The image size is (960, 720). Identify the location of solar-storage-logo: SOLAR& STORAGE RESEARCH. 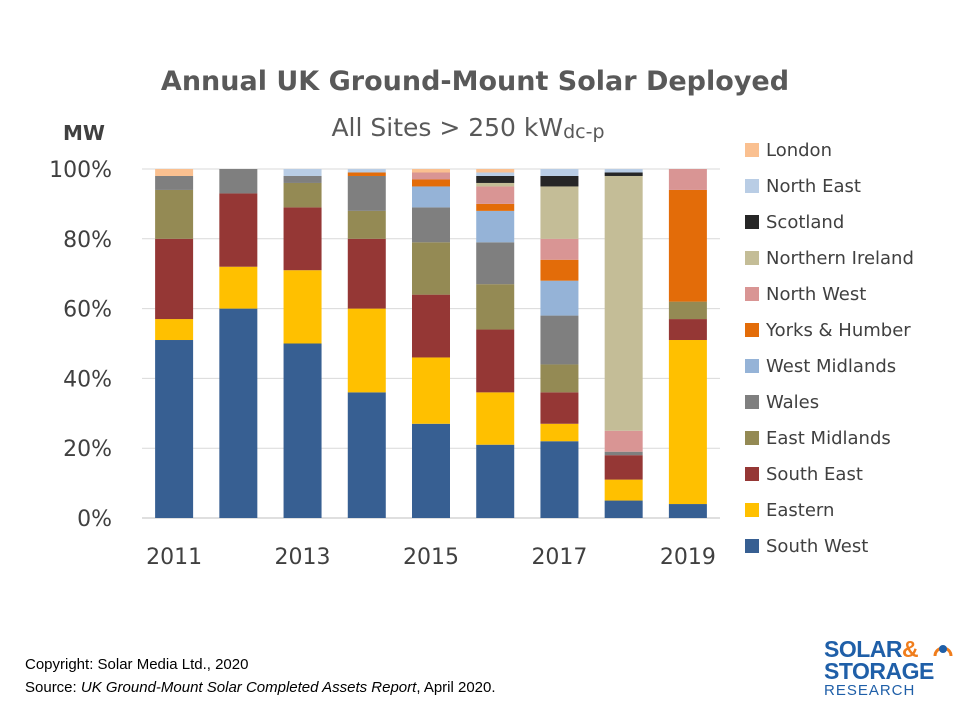
(889, 676).